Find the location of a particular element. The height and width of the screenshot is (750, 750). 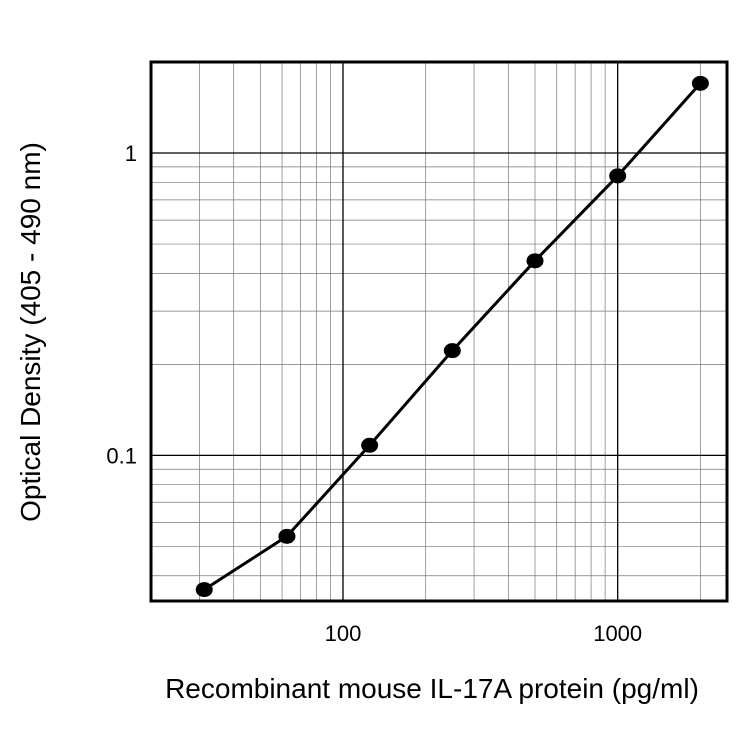

y-axis-title: Optical Density (405 - 490 nm) is located at coordinates (30, 332).